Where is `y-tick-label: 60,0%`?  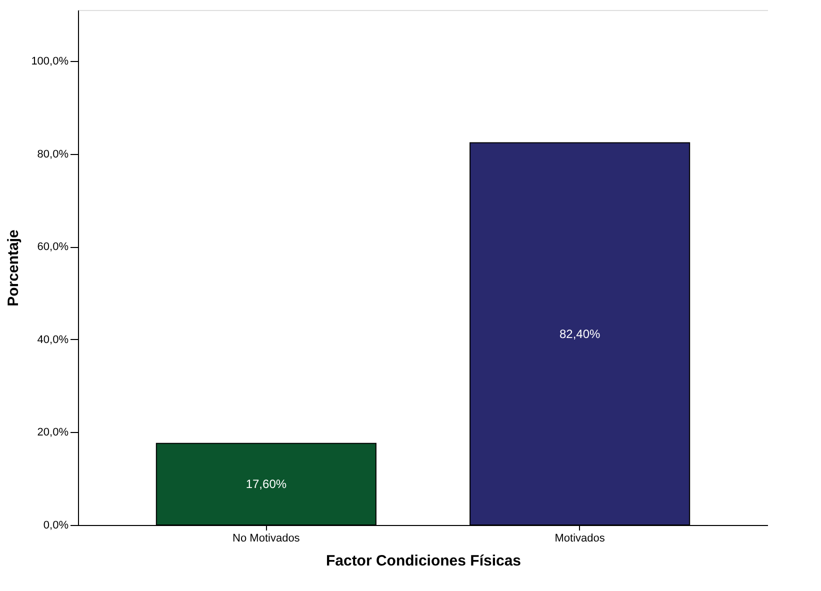 y-tick-label: 60,0% is located at coordinates (53, 247).